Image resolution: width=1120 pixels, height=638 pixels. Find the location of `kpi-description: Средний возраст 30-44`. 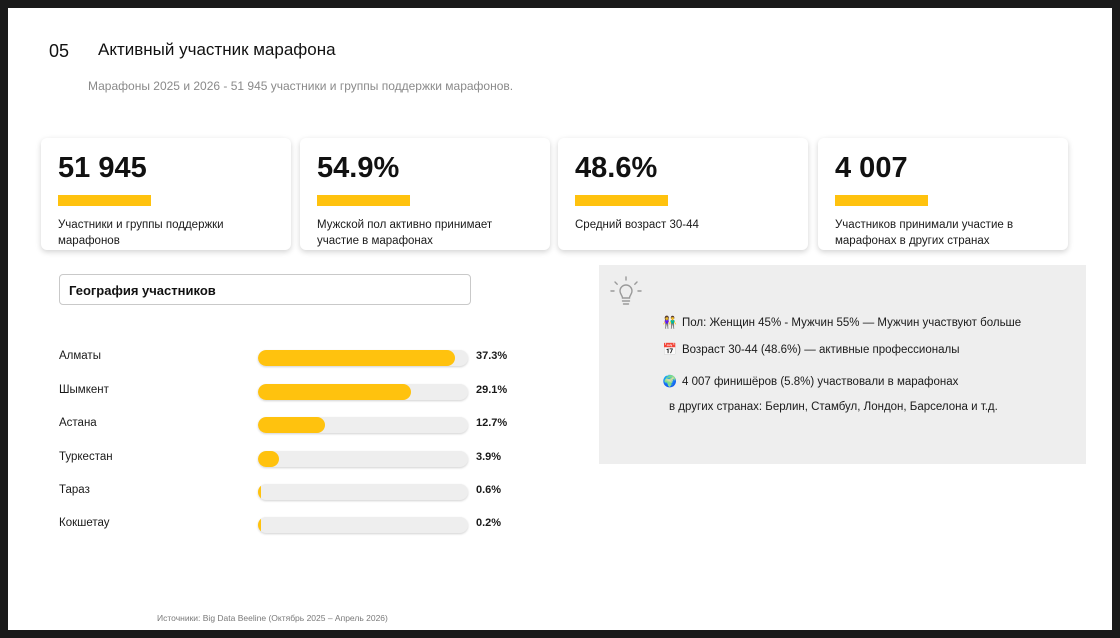

kpi-description: Средний возраст 30-44 is located at coordinates (637, 225).